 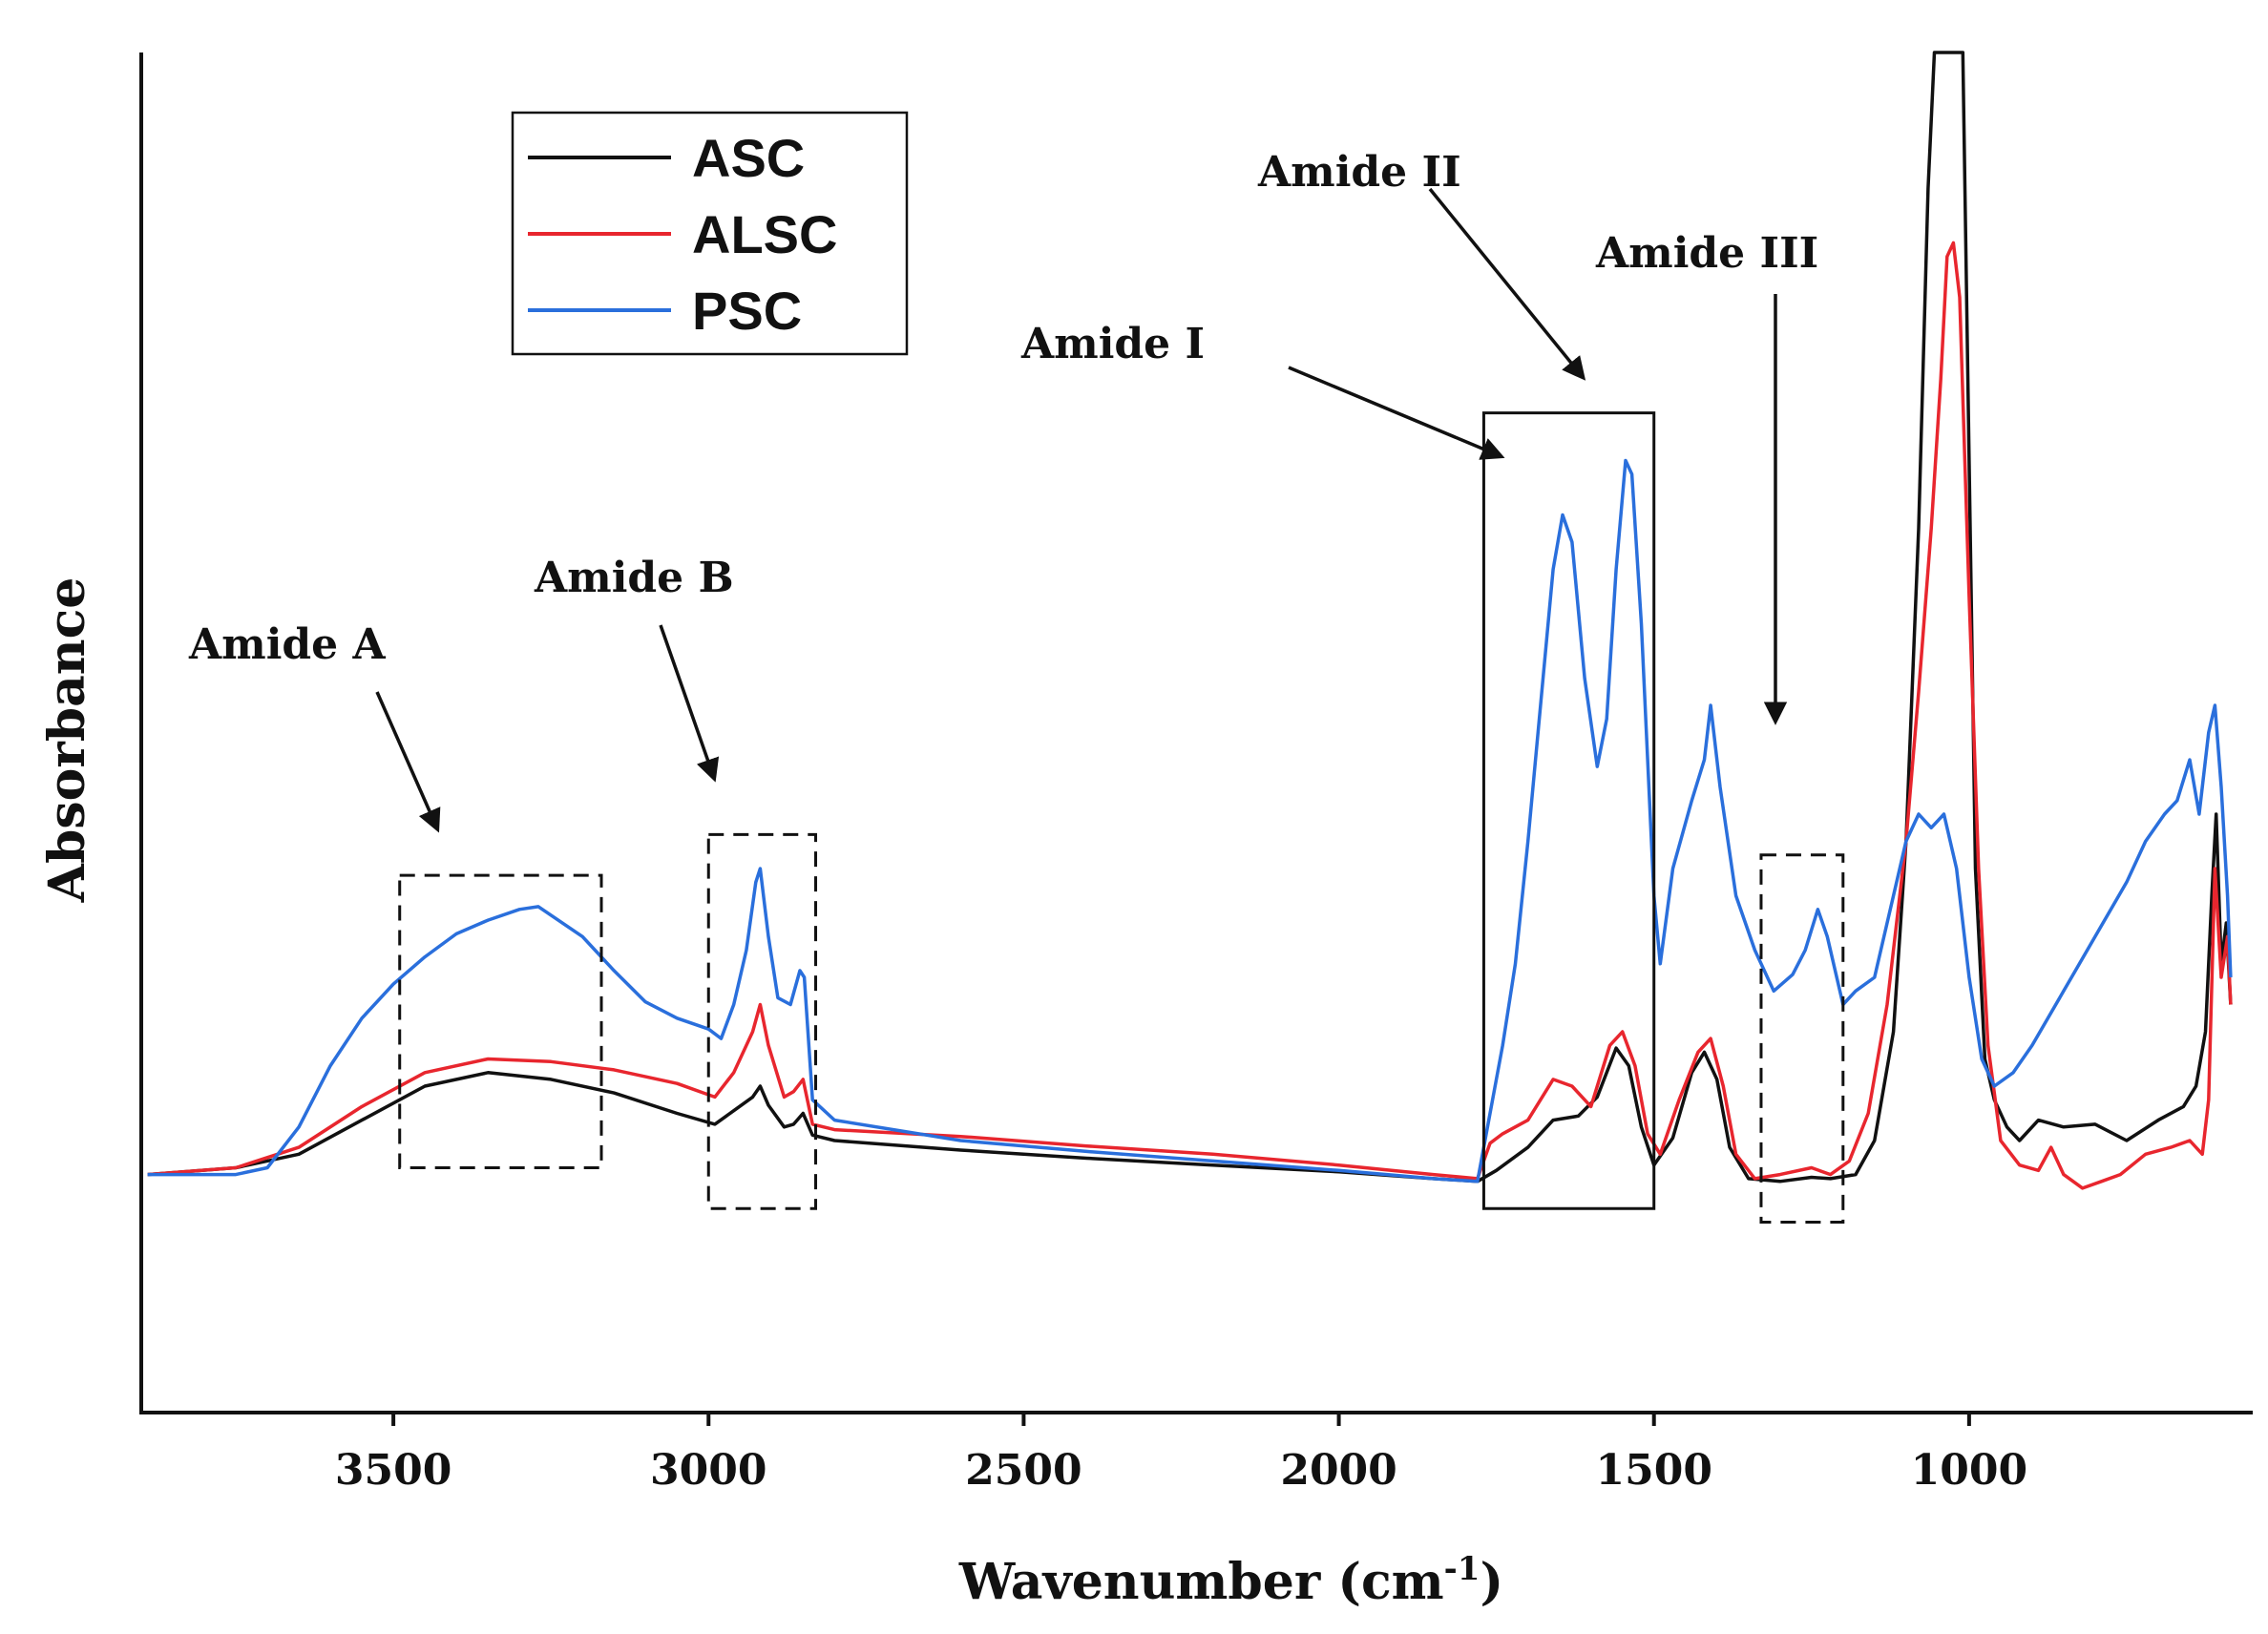 I want to click on x-tick-label-1000: 1000, so click(x=1969, y=1470).